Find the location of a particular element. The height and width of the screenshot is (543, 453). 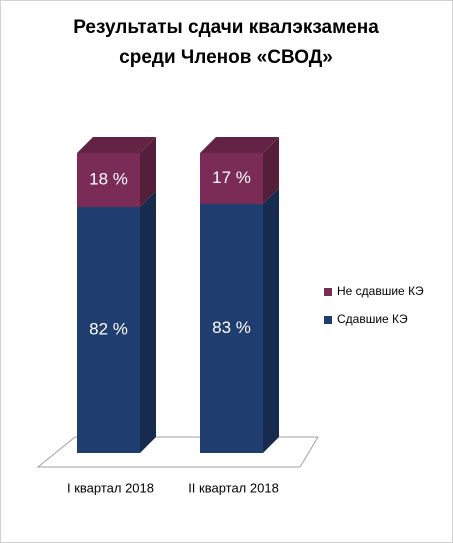

value-label: 18 % is located at coordinates (108, 178).